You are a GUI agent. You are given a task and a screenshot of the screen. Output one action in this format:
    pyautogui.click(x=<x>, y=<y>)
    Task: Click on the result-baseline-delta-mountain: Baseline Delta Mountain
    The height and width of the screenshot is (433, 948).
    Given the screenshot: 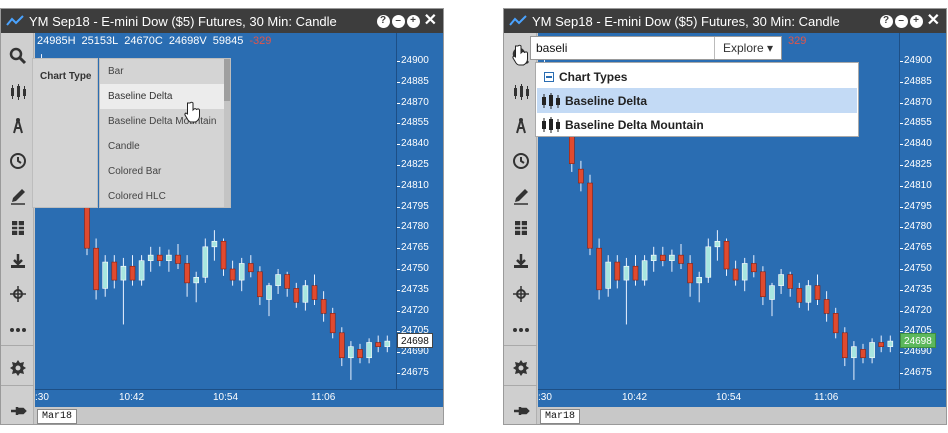 What is the action you would take?
    pyautogui.click(x=697, y=124)
    